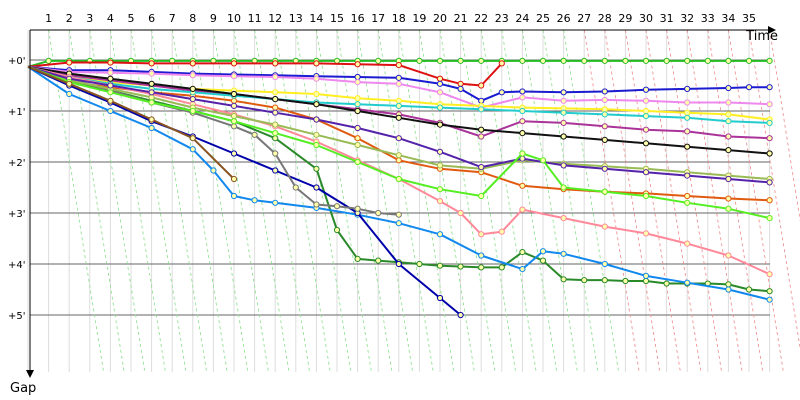 The width and height of the screenshot is (800, 400). I want to click on x-tick-label: 28, so click(605, 18).